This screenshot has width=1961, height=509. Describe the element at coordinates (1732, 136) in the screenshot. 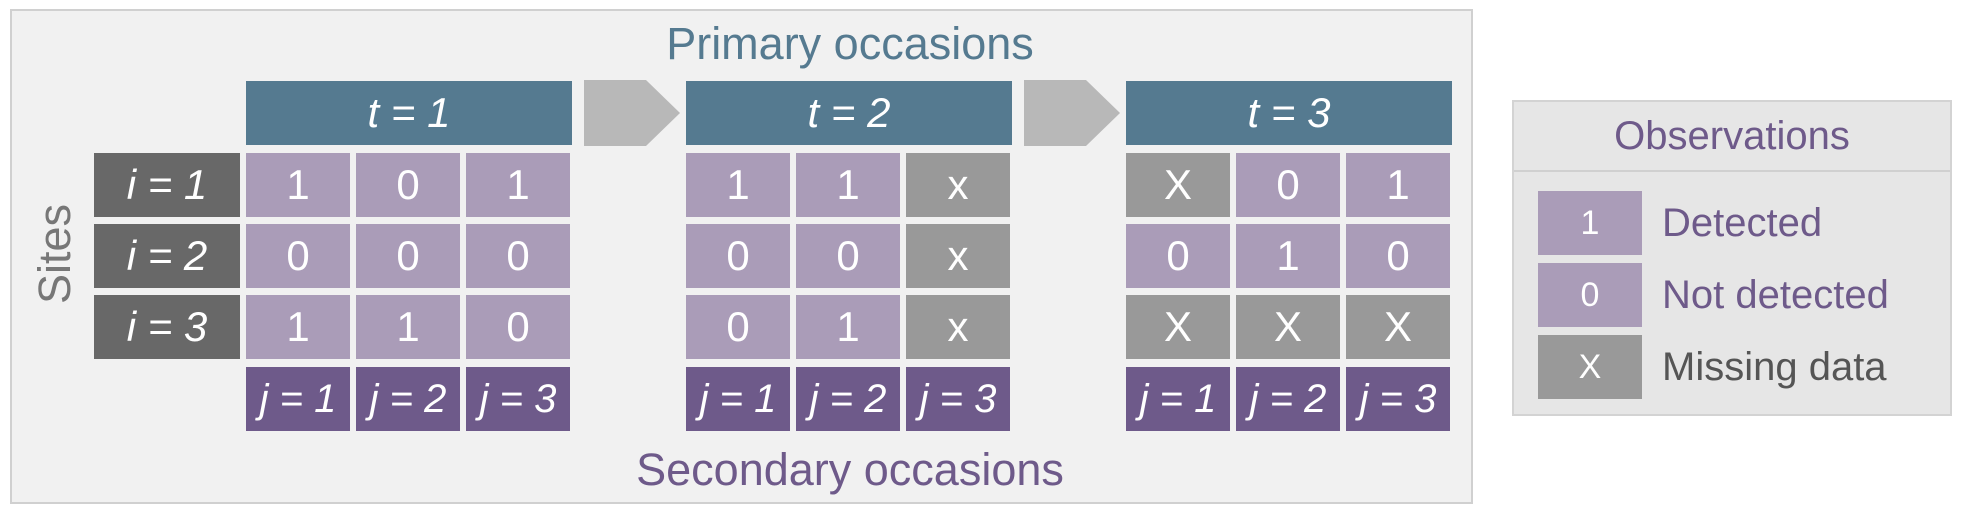

I see `legend-title: Observations` at that location.